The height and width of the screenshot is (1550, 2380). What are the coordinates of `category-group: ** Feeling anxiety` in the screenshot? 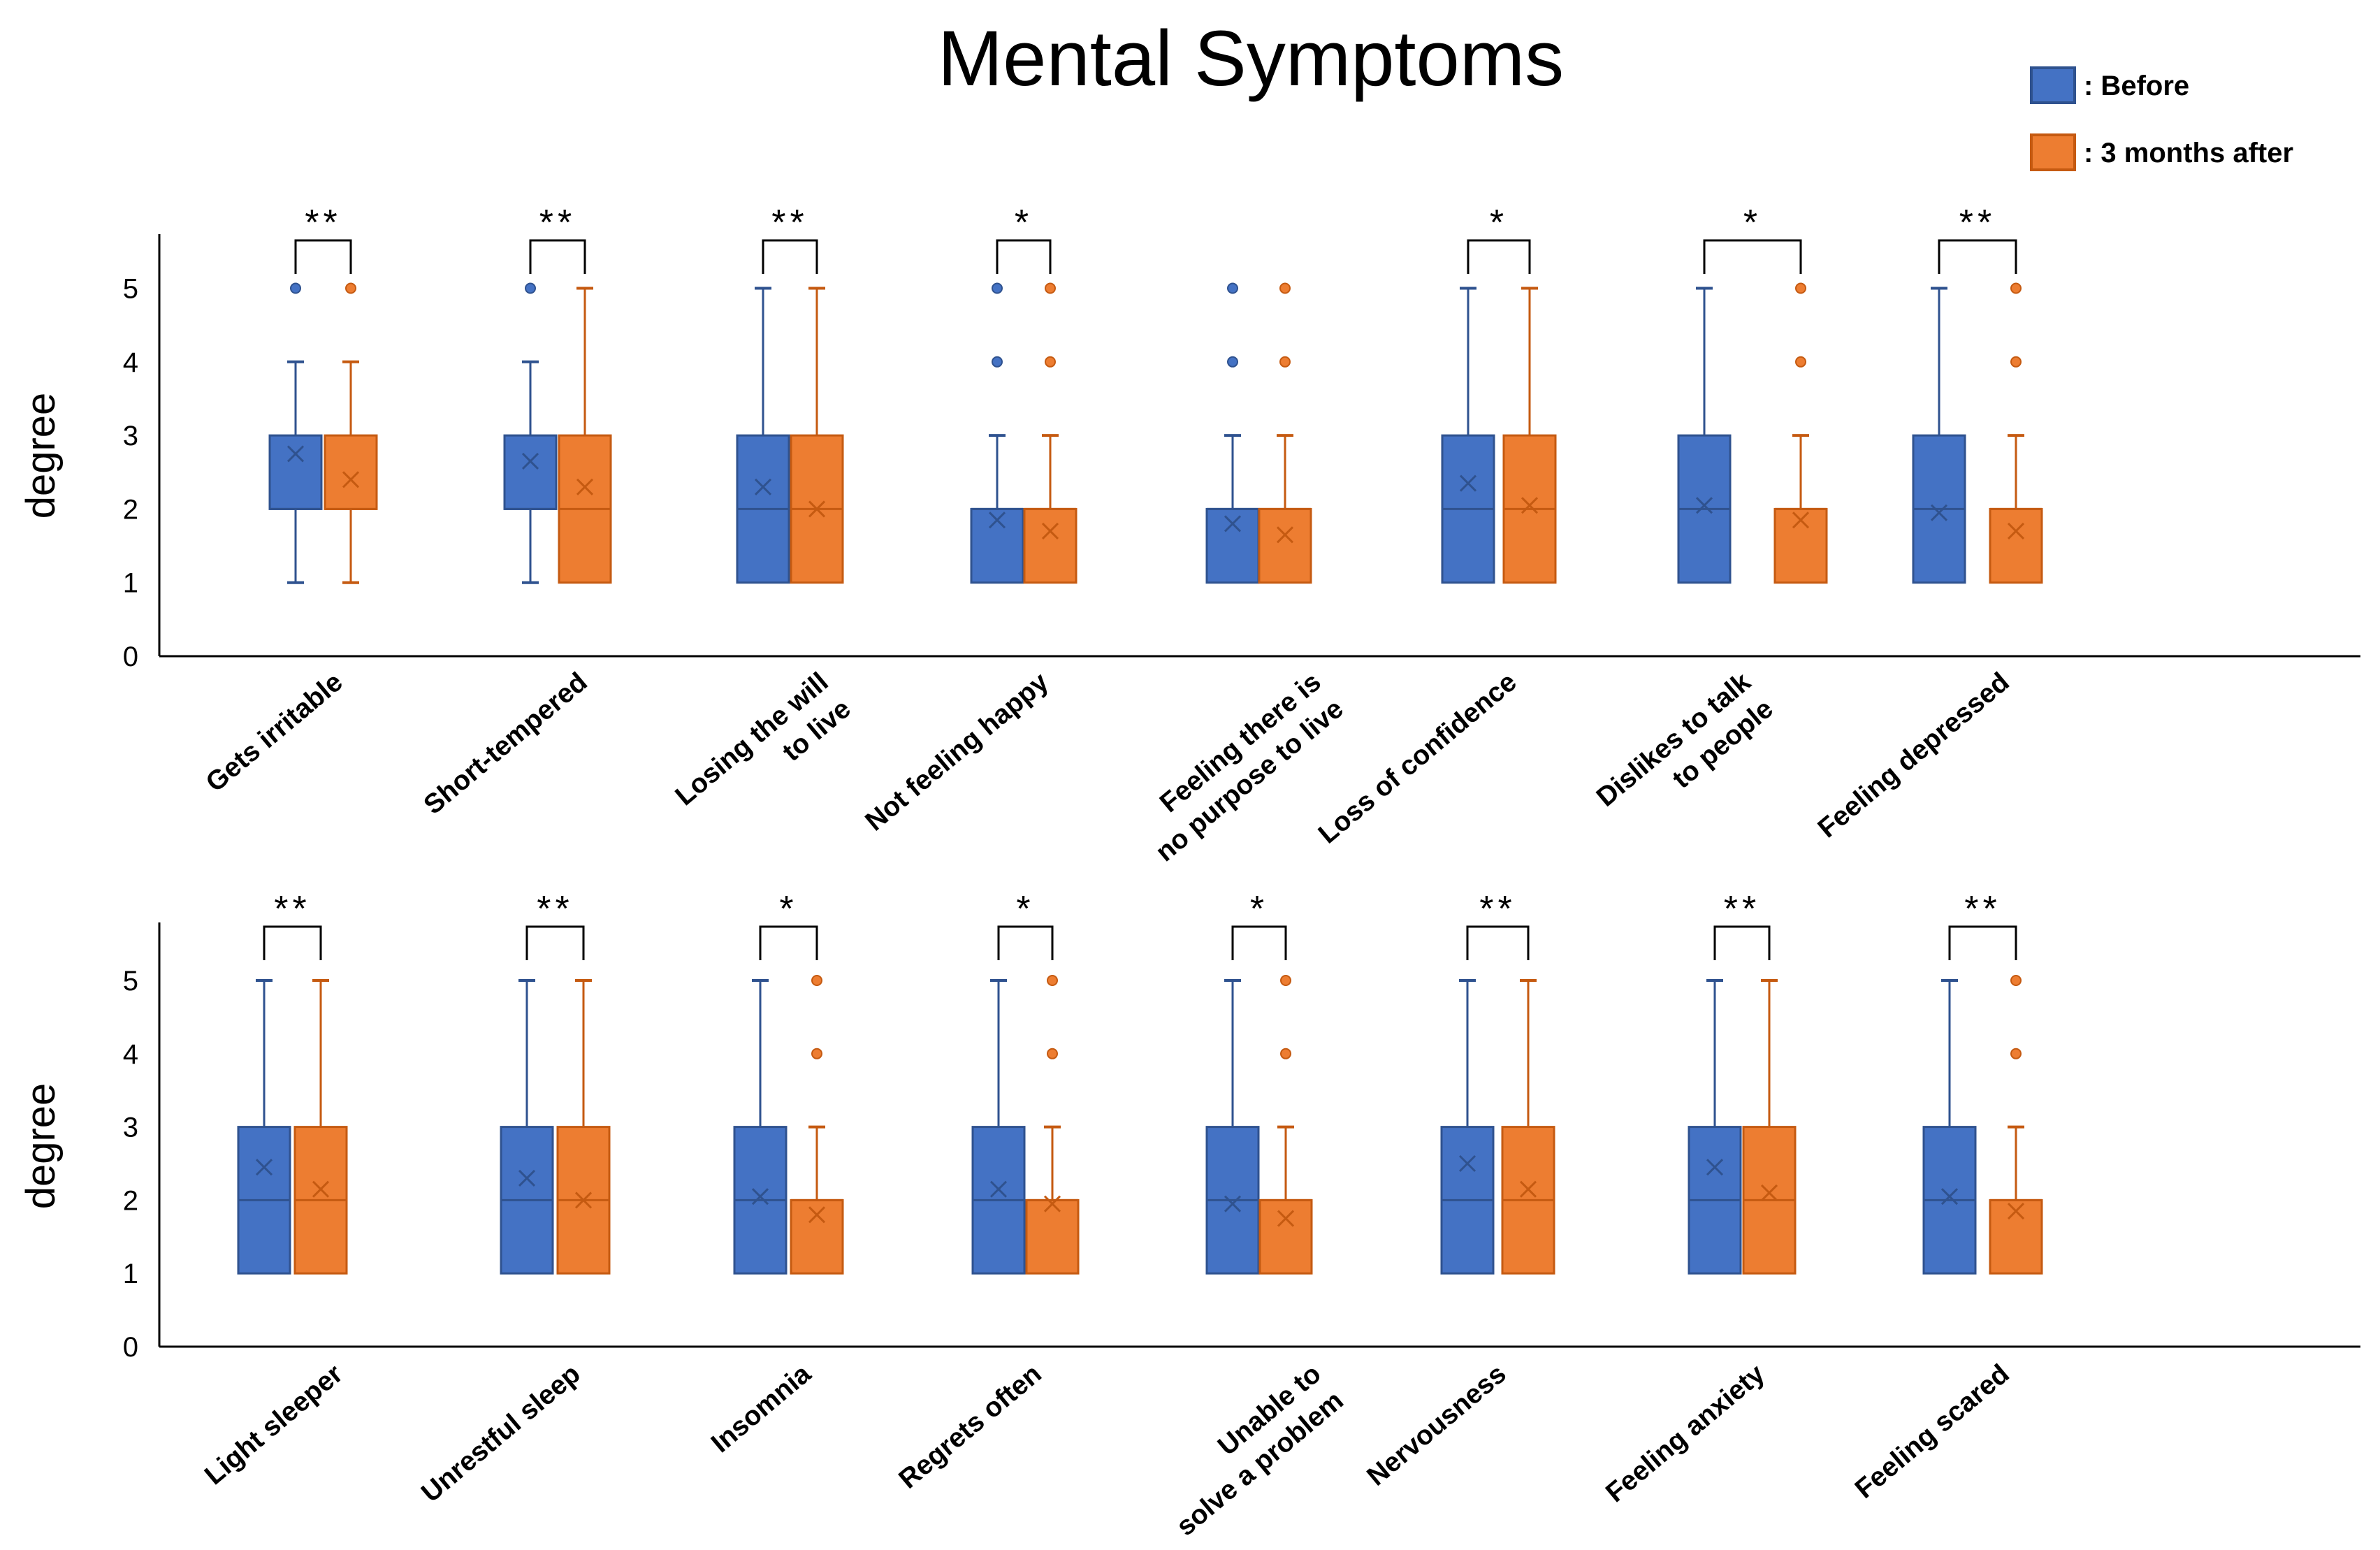 It's located at (1698, 1198).